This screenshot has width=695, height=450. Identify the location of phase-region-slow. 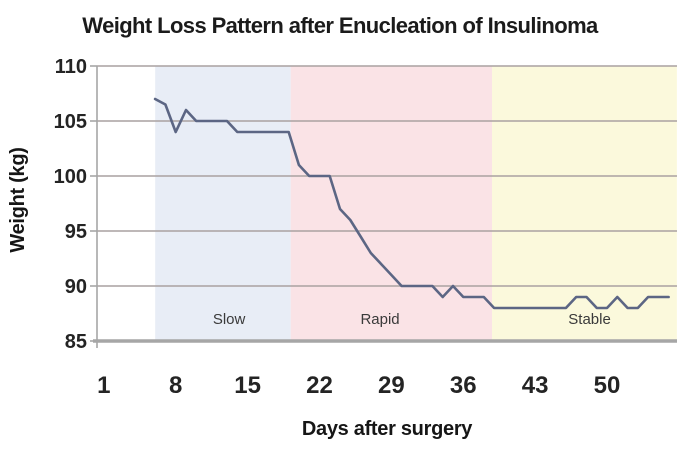
(223, 203).